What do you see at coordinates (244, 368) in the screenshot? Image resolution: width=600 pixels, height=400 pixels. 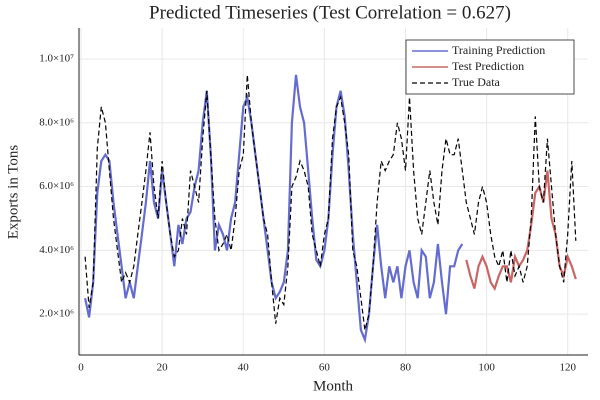 I see `x-tick-label: 40` at bounding box center [244, 368].